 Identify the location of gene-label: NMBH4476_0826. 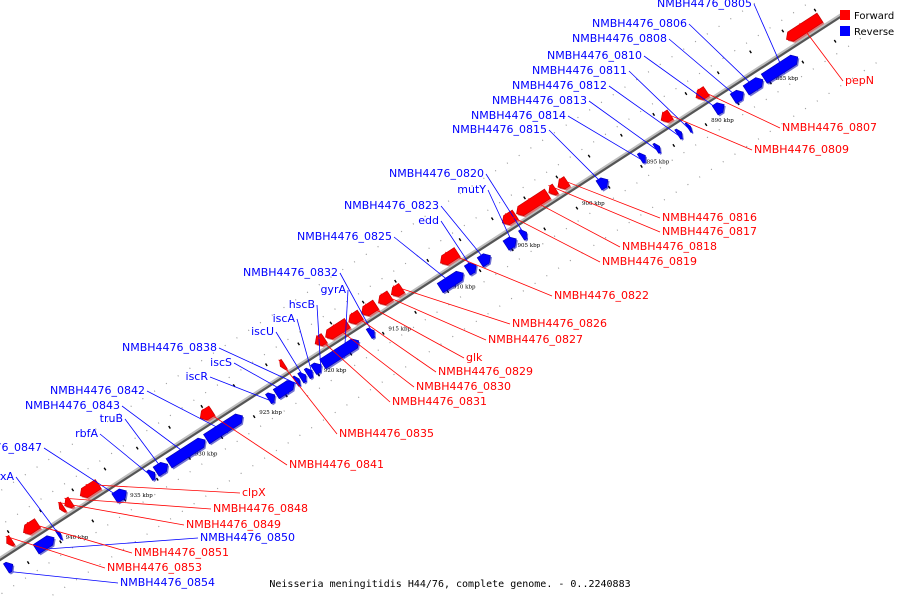
(559, 323).